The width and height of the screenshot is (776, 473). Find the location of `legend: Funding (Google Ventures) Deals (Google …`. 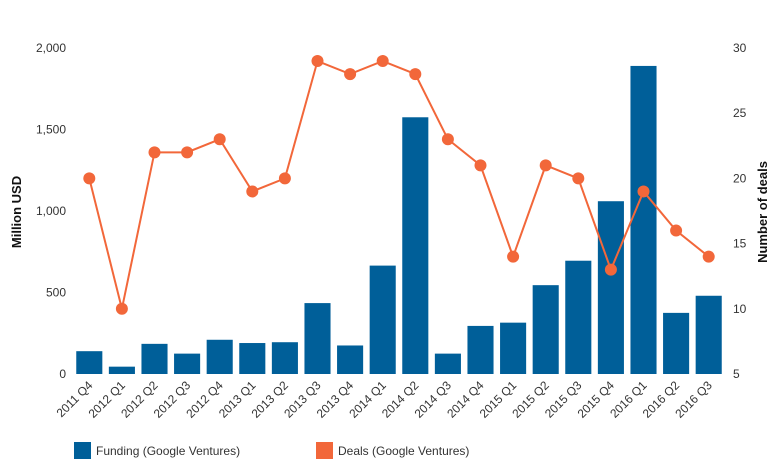

legend: Funding (Google Ventures) Deals (Google … is located at coordinates (271, 450).